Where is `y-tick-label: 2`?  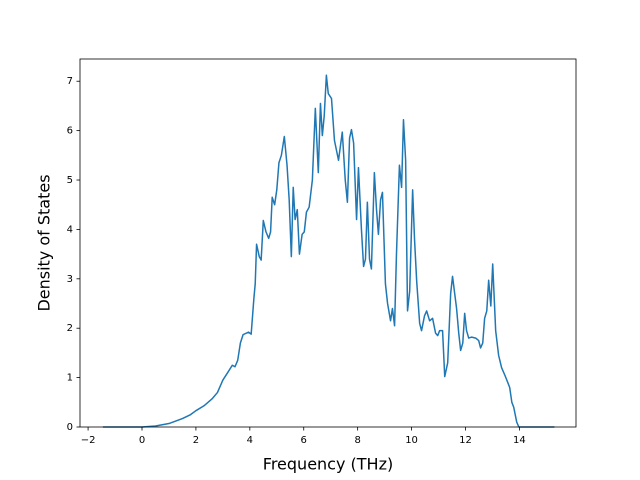 y-tick-label: 2 is located at coordinates (70, 328).